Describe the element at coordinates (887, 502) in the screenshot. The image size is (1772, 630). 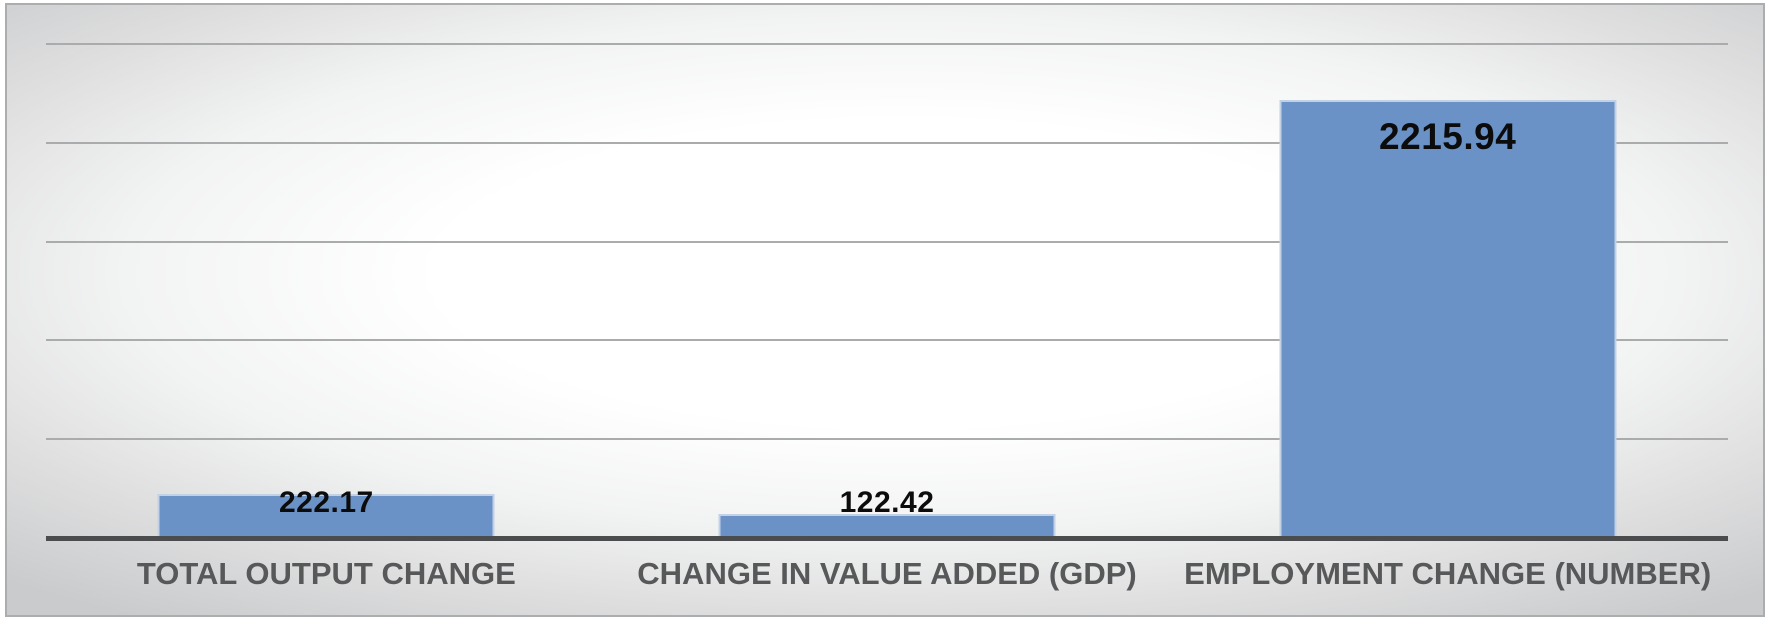
I see `value-label: 122.42` at that location.